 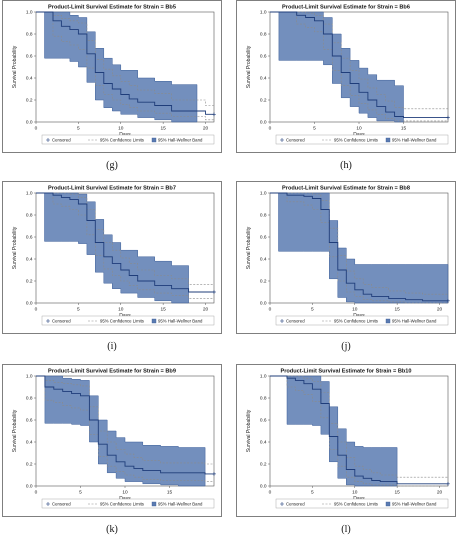 What do you see at coordinates (346, 346) in the screenshot?
I see `panel-caption: (j)` at bounding box center [346, 346].